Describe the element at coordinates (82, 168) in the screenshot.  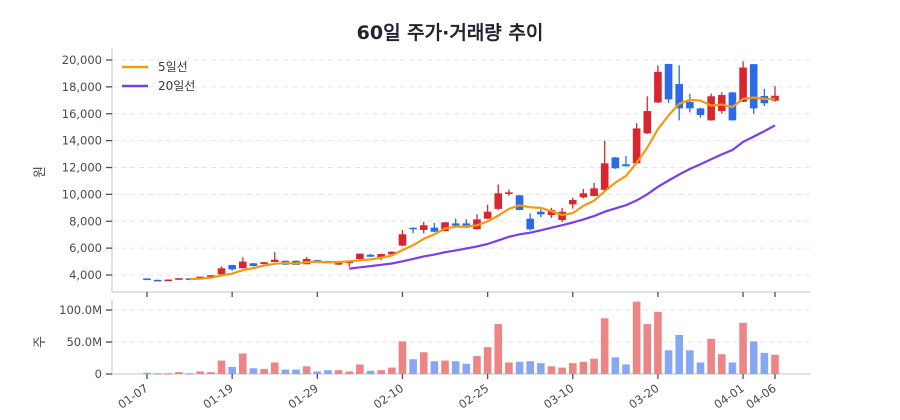
I see `price-y-tick-label: 12,000` at that location.